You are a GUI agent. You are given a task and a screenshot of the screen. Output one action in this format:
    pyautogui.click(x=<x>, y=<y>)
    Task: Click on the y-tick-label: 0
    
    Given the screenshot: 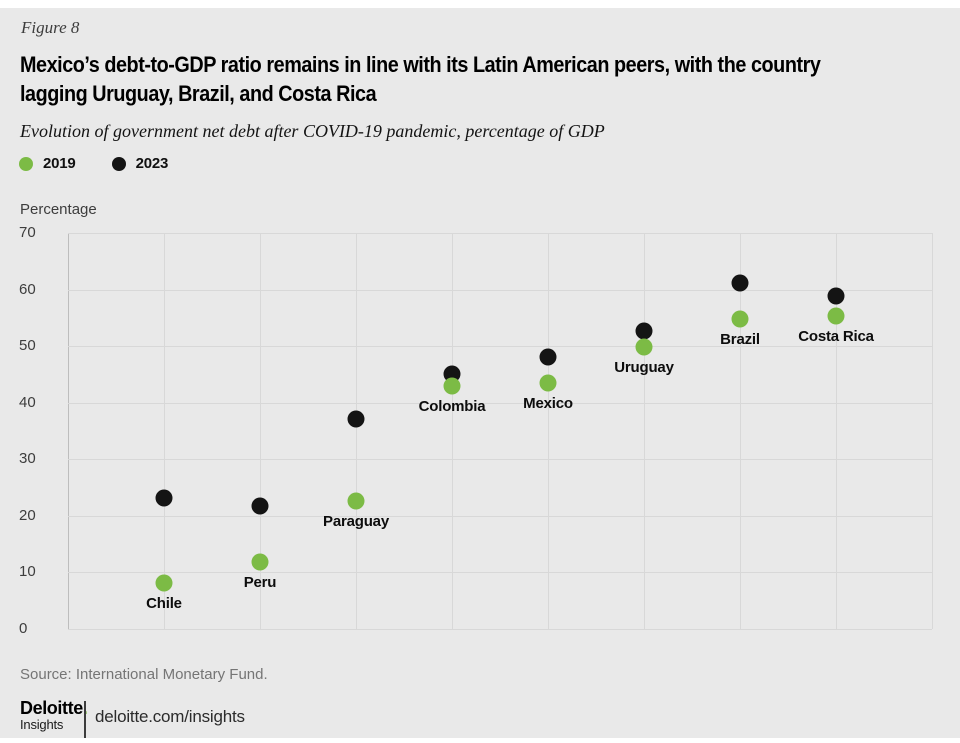 What is the action you would take?
    pyautogui.click(x=23, y=628)
    